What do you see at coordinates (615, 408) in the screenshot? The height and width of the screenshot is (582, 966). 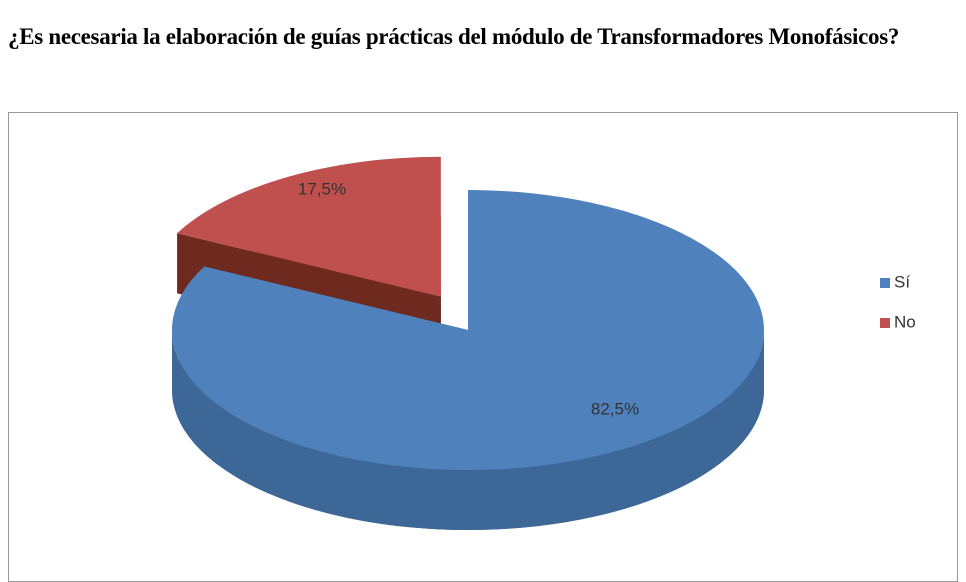 I see `data-label: 82,5%` at bounding box center [615, 408].